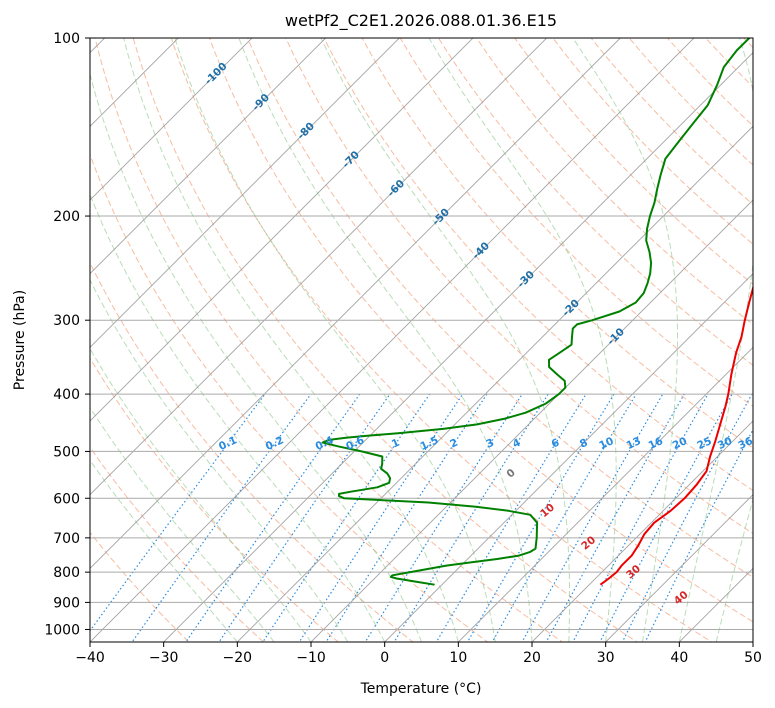 The height and width of the screenshot is (708, 775). What do you see at coordinates (238, 658) in the screenshot?
I see `x-tick-label: −20` at bounding box center [238, 658].